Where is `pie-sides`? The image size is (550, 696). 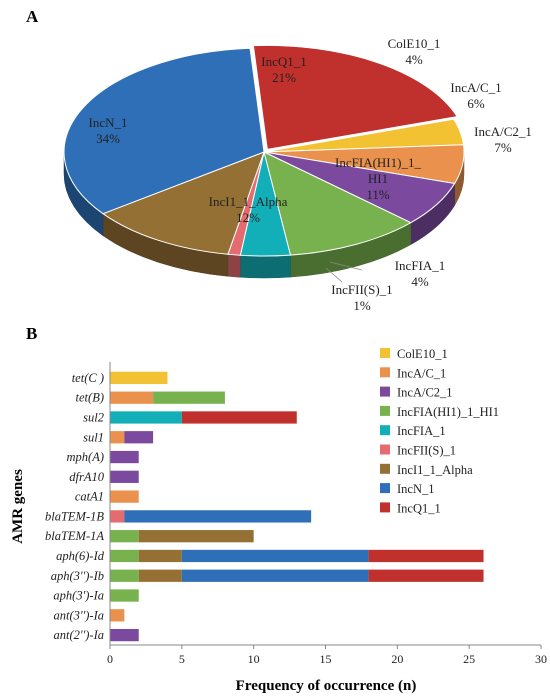 pie-sides is located at coordinates (264, 215).